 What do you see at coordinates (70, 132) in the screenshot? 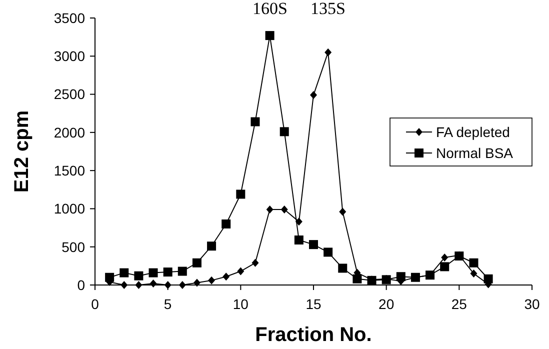
I see `y-tick-label: 2000` at bounding box center [70, 132].